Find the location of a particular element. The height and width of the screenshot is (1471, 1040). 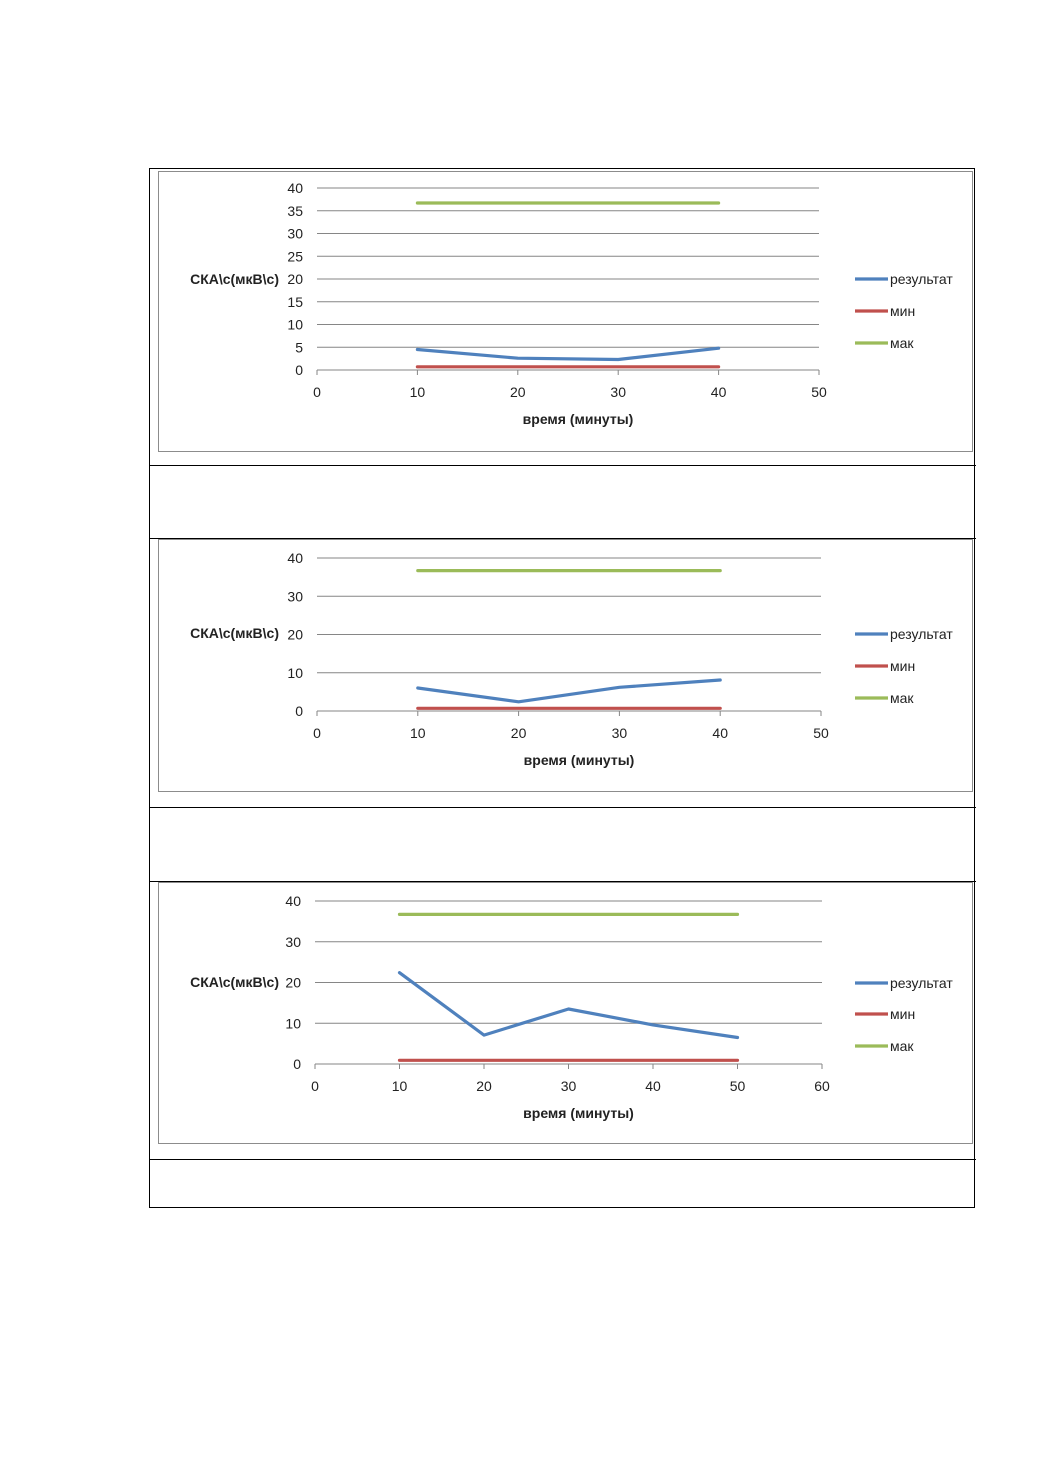

chart-3-frame is located at coordinates (565, 1013).